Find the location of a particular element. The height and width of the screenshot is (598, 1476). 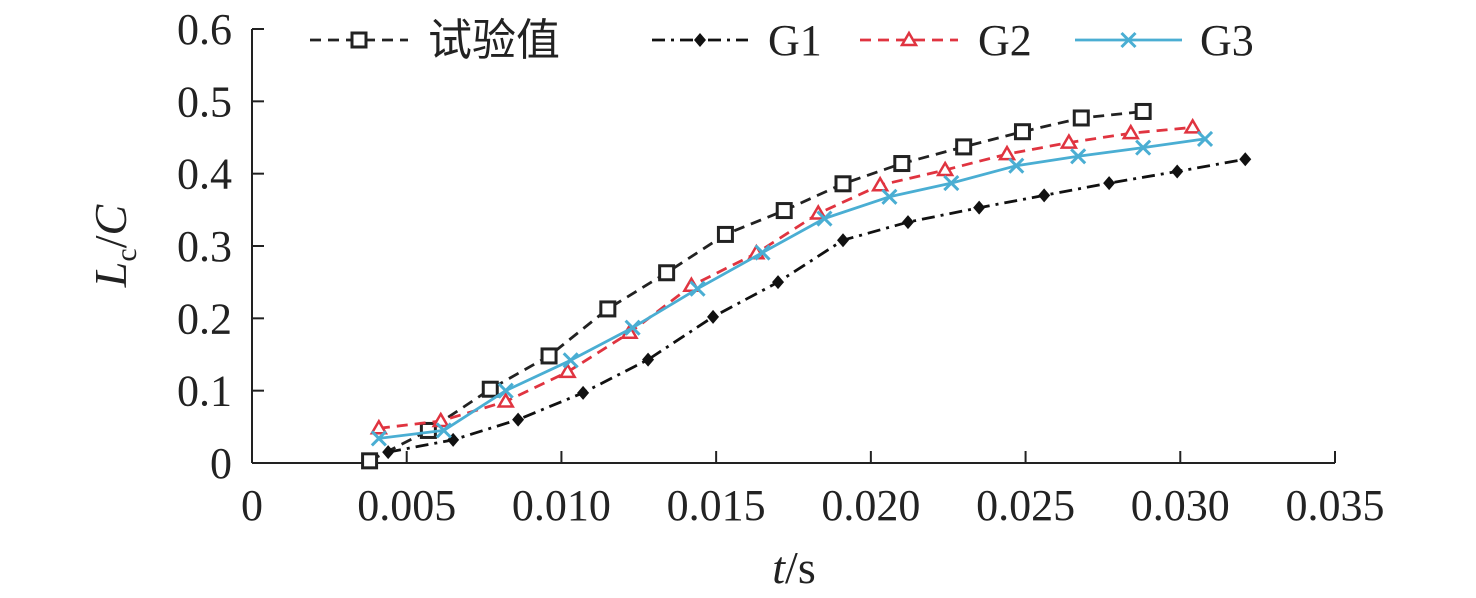

x-tick-label: 0 is located at coordinates (252, 505).